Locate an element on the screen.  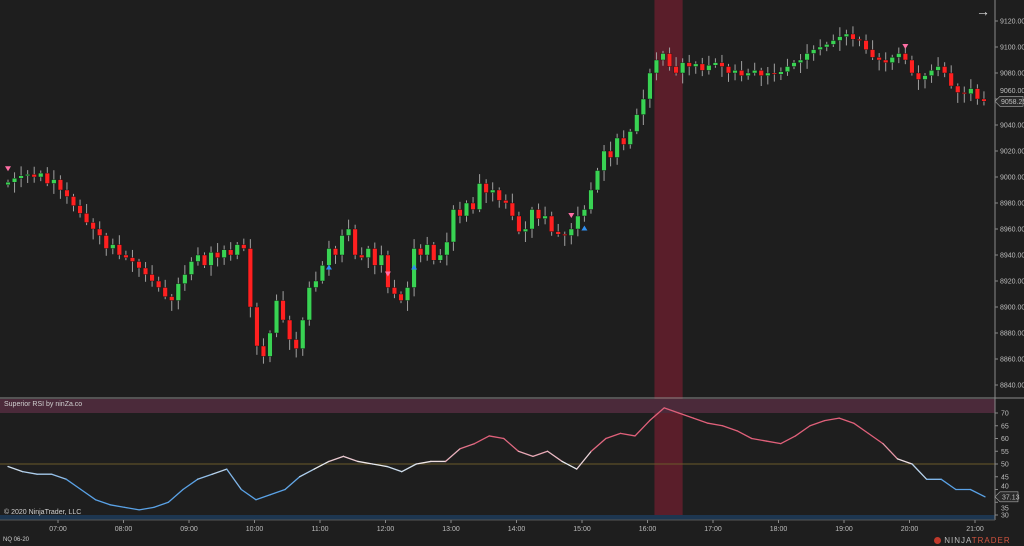
price-tick-label: 8880.00 is located at coordinates (1012, 334).